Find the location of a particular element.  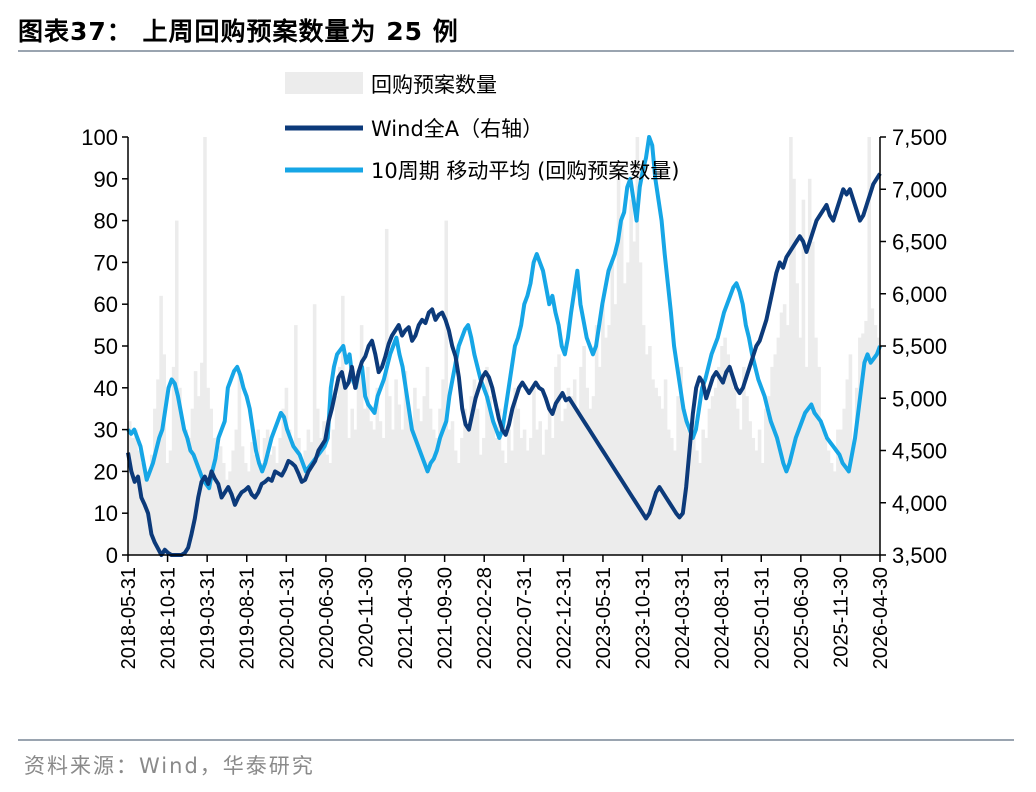

right-tick-label: 3,500 is located at coordinates (919, 555).